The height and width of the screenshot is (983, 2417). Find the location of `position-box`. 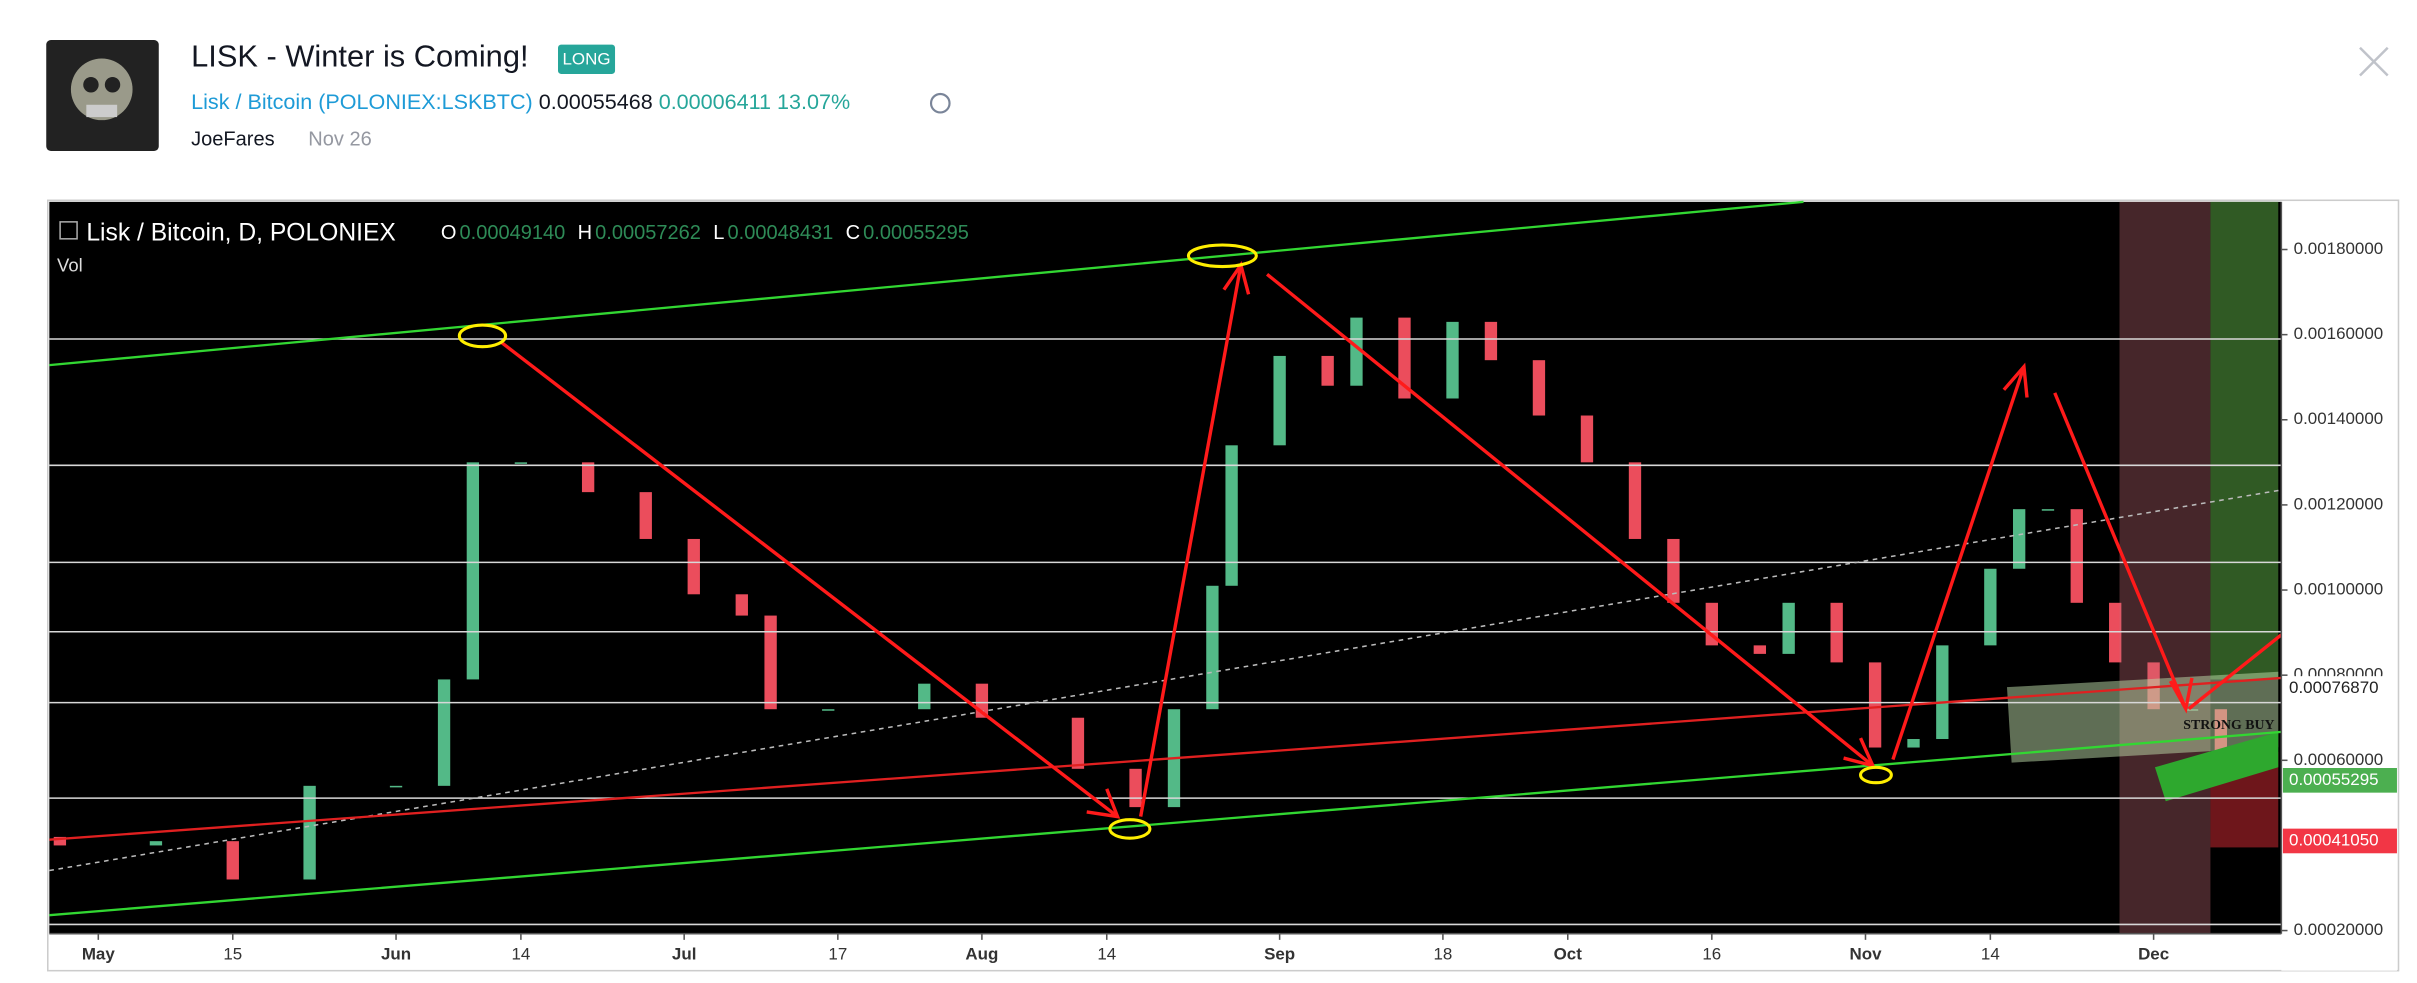

position-box is located at coordinates (2142, 717).